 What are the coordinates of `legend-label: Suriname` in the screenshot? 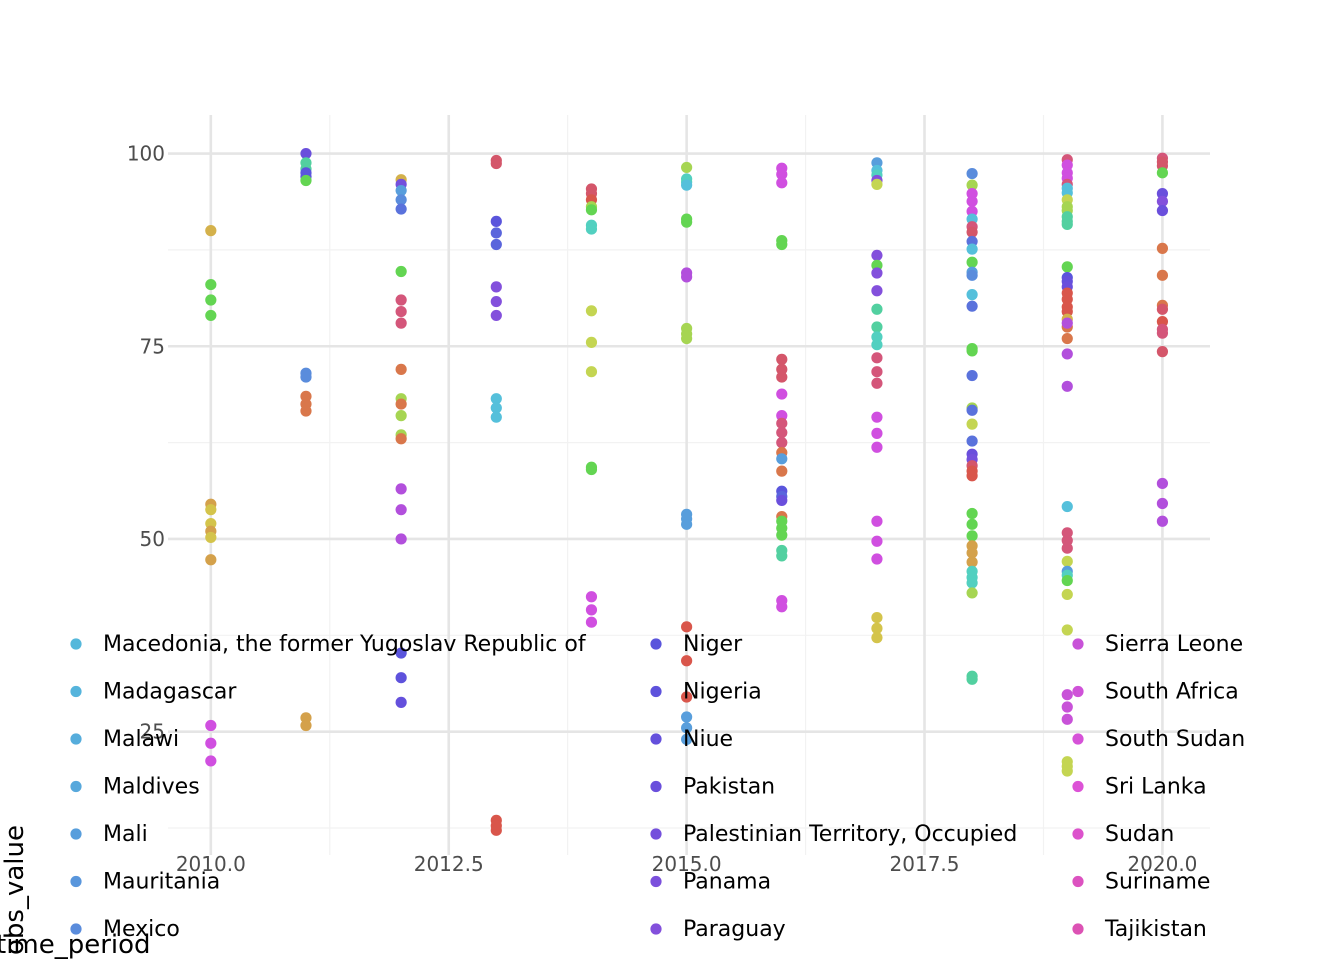 It's located at (1157, 882).